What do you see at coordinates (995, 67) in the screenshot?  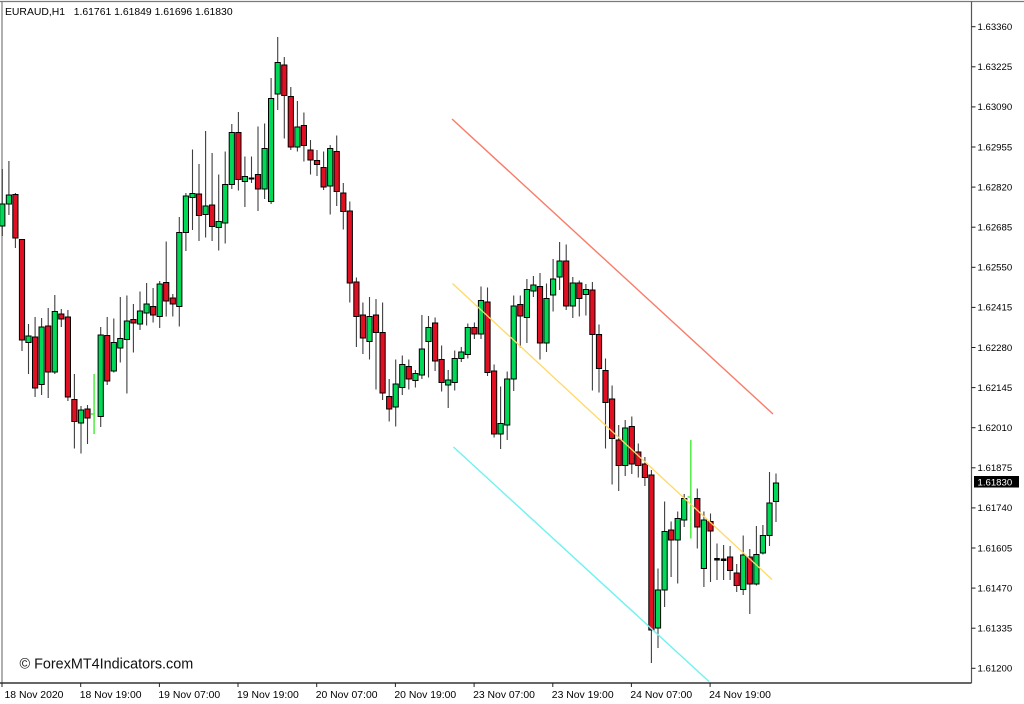 I see `svg-text: 1.63225` at bounding box center [995, 67].